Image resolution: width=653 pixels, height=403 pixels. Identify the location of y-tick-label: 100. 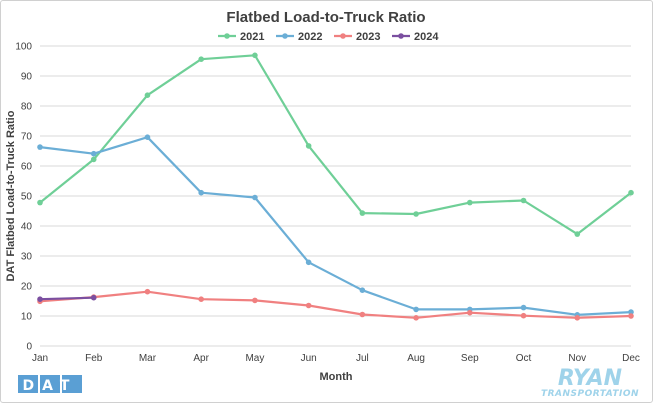
(23, 47).